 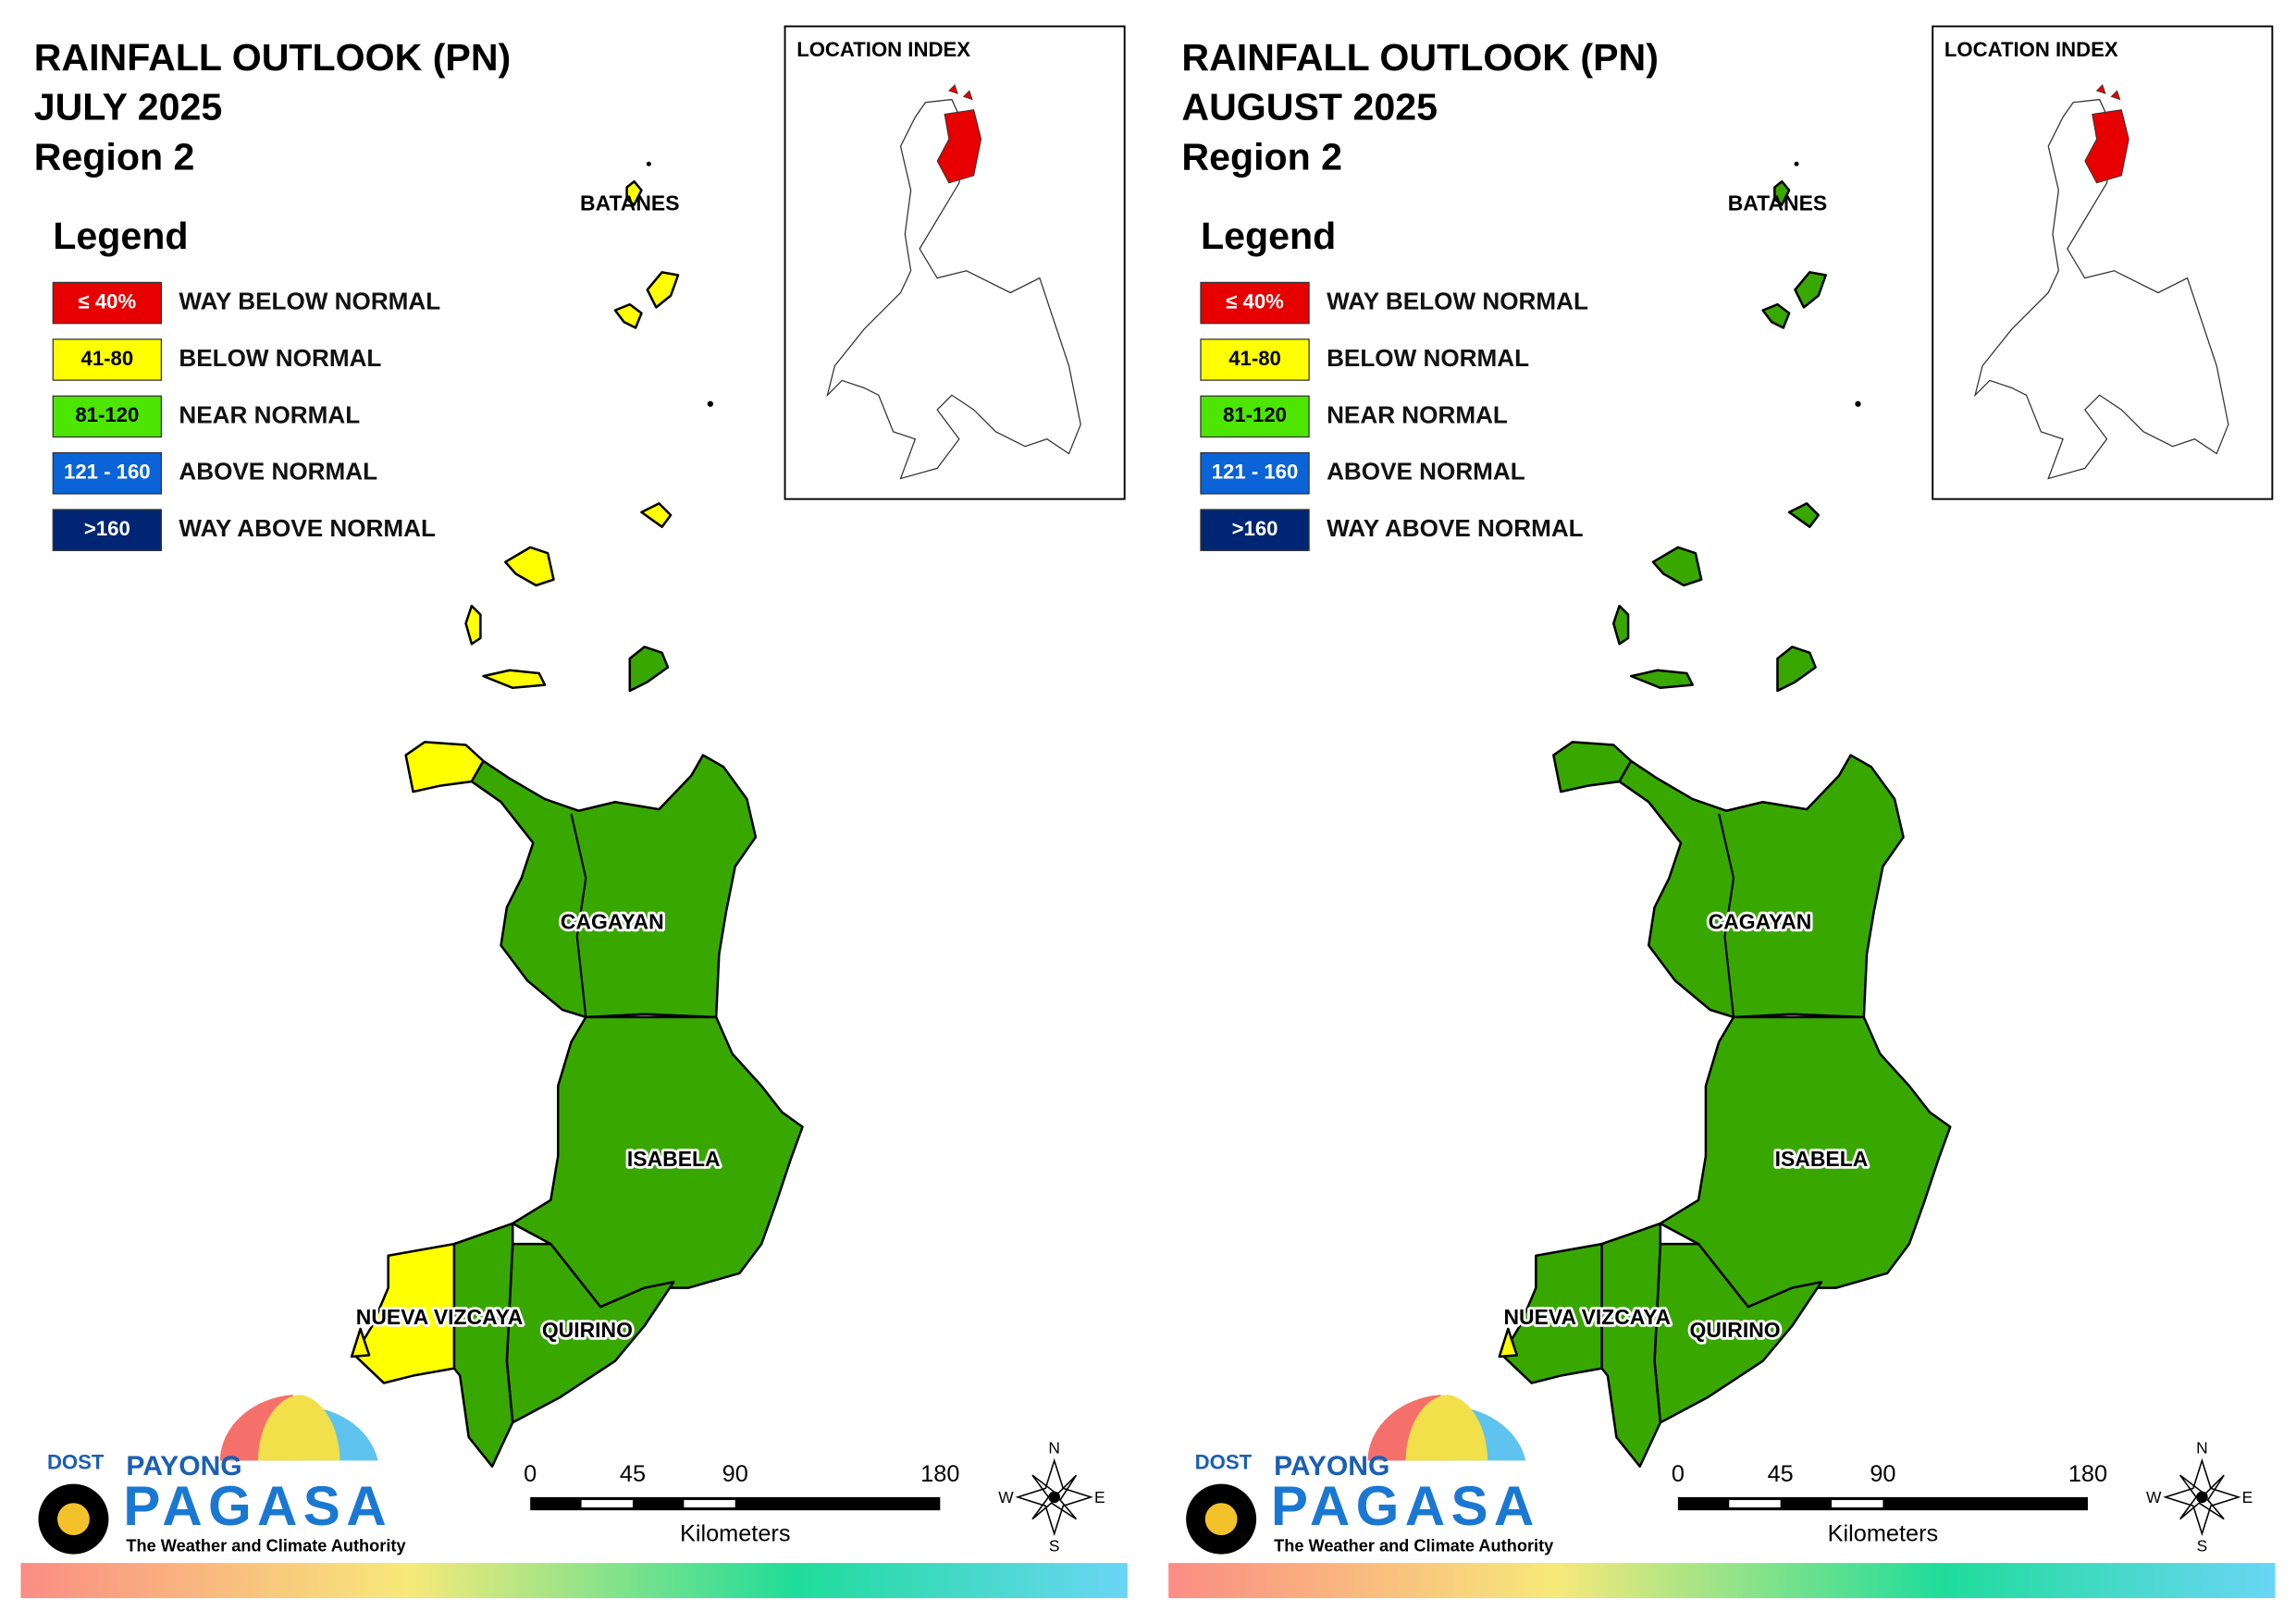 I want to click on umbrella-mid, so click(x=298, y=1428).